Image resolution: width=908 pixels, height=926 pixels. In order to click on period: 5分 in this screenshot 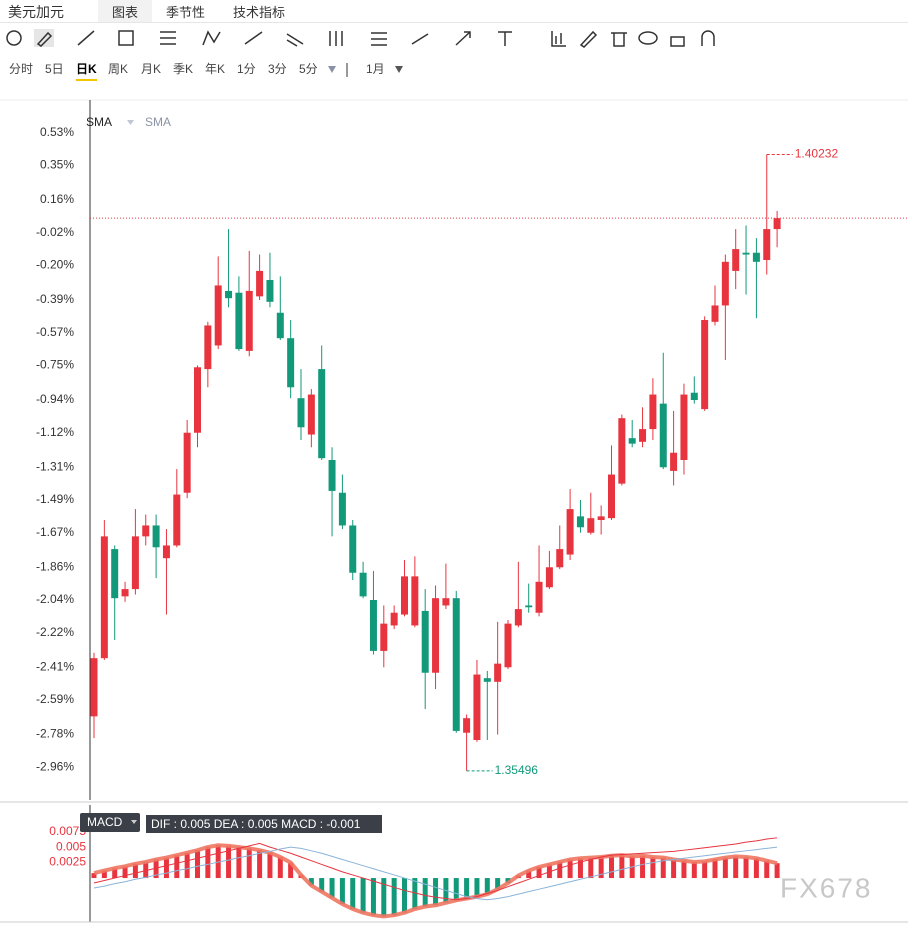, I will do `click(308, 69)`.